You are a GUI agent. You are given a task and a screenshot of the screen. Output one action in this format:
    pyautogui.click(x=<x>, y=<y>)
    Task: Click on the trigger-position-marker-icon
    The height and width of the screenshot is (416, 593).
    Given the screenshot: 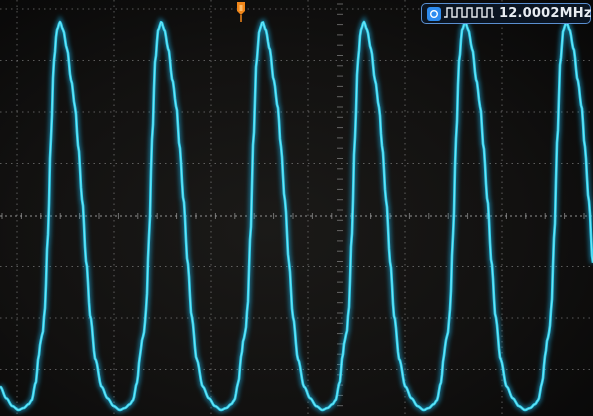 What is the action you would take?
    pyautogui.click(x=241, y=12)
    